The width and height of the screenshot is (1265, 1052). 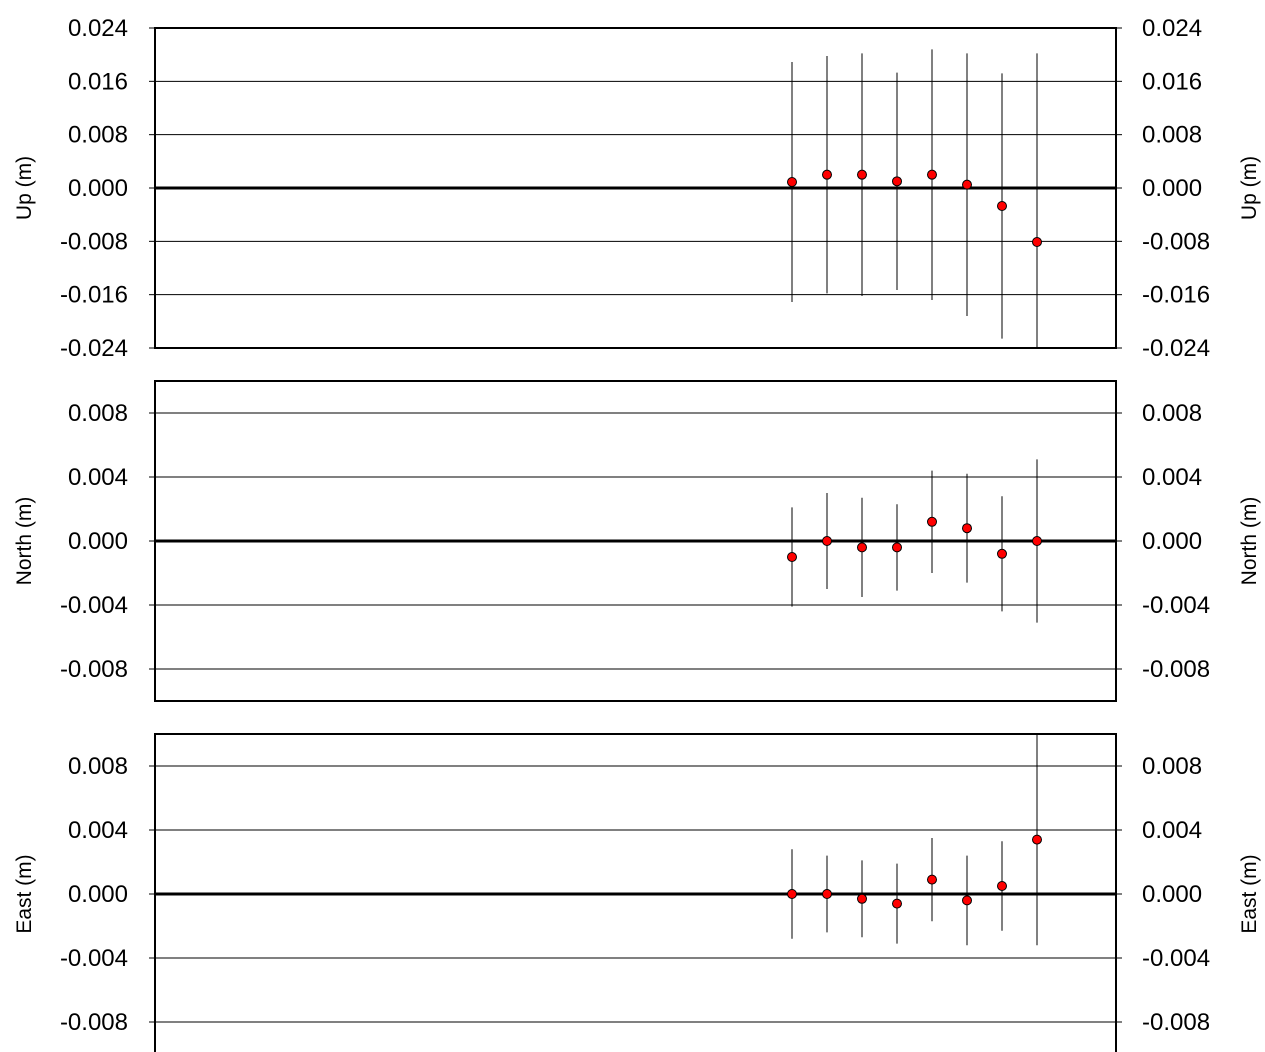 I want to click on y-axis-title-left: Up (m), so click(x=24, y=188).